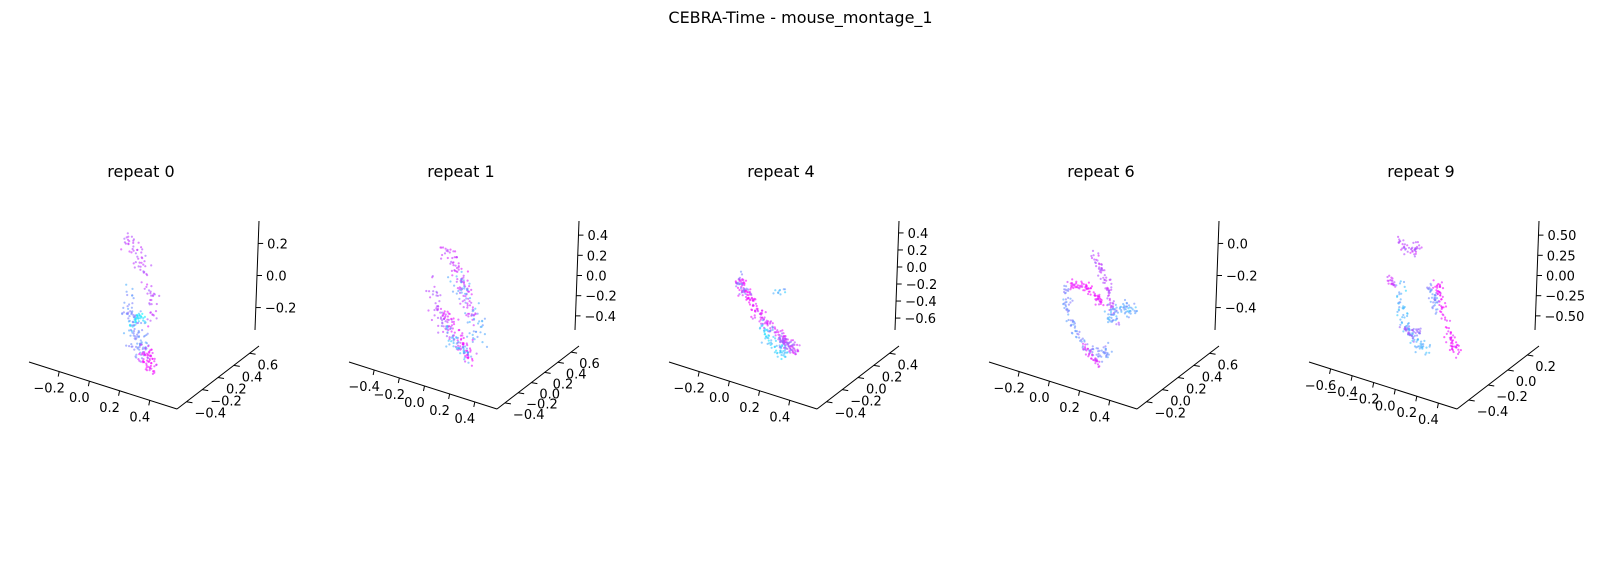  Describe the element at coordinates (597, 256) in the screenshot. I see `z-tick-label: 0.2` at that location.